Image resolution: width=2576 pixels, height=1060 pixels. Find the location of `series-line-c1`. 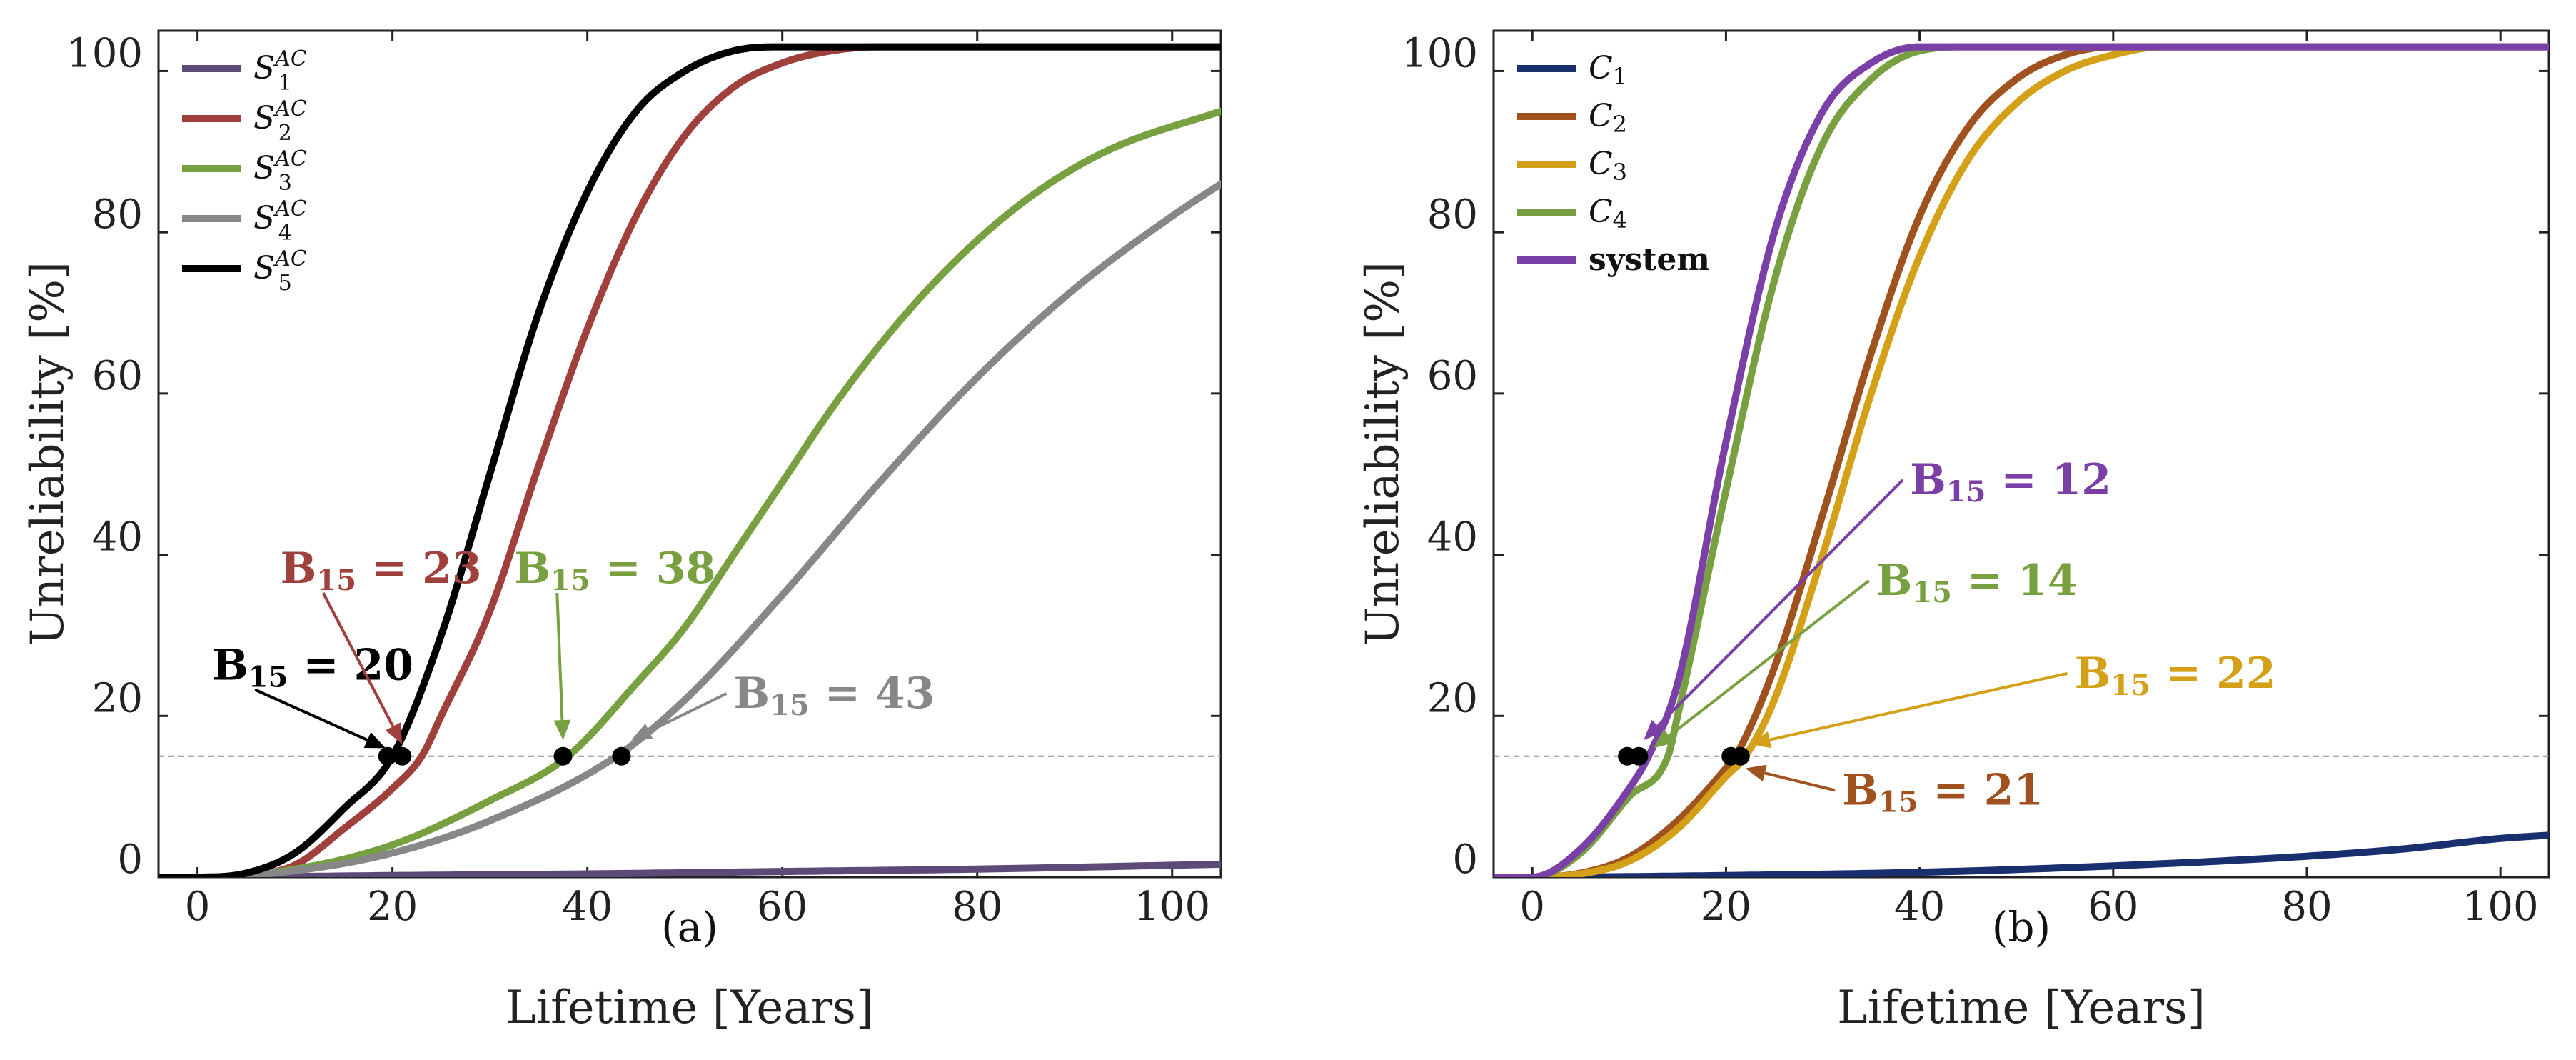

series-line-c1 is located at coordinates (2021, 854).